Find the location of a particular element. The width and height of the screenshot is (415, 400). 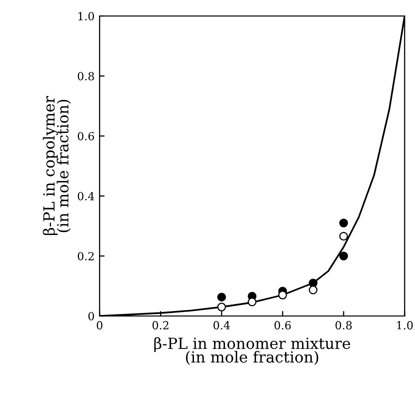

x-axis-title: β-PL in monomer mixture (in mole fraction) is located at coordinates (252, 351).